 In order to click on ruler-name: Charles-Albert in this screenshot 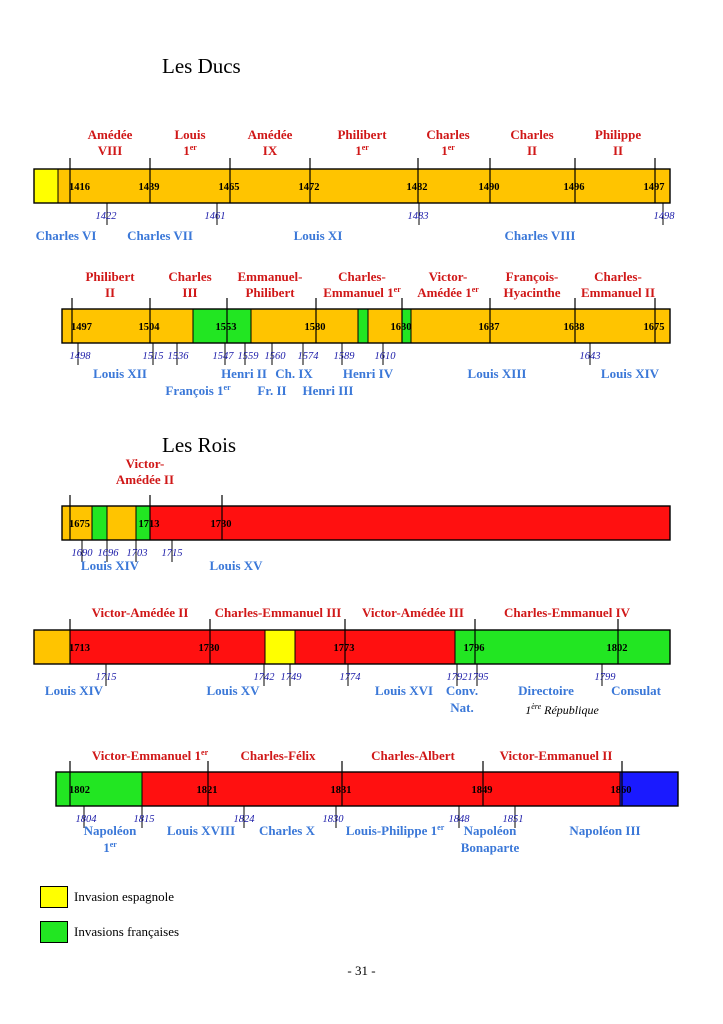, I will do `click(413, 755)`.